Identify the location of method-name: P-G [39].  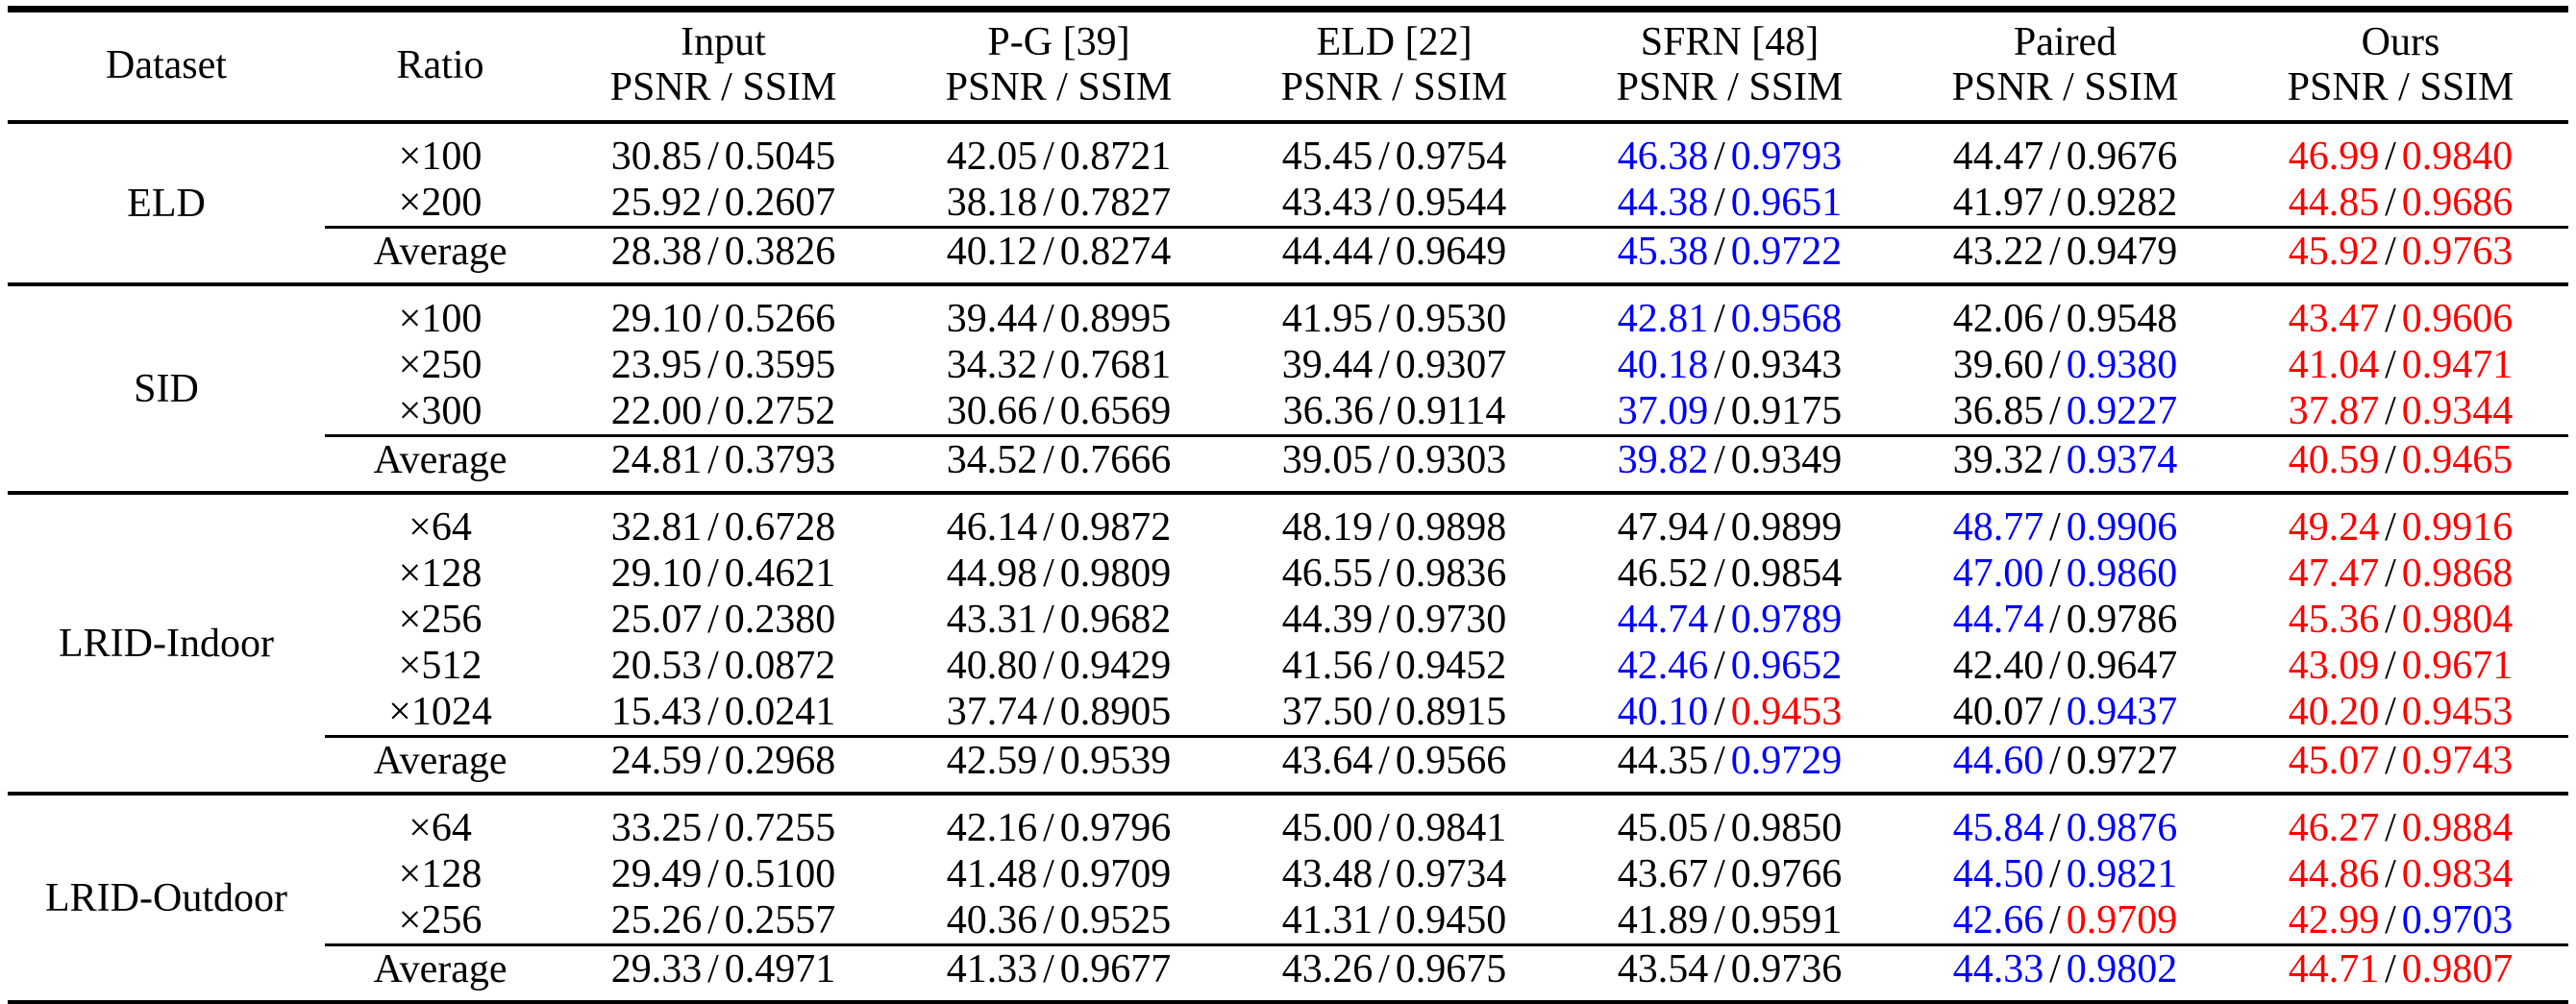
(1058, 42).